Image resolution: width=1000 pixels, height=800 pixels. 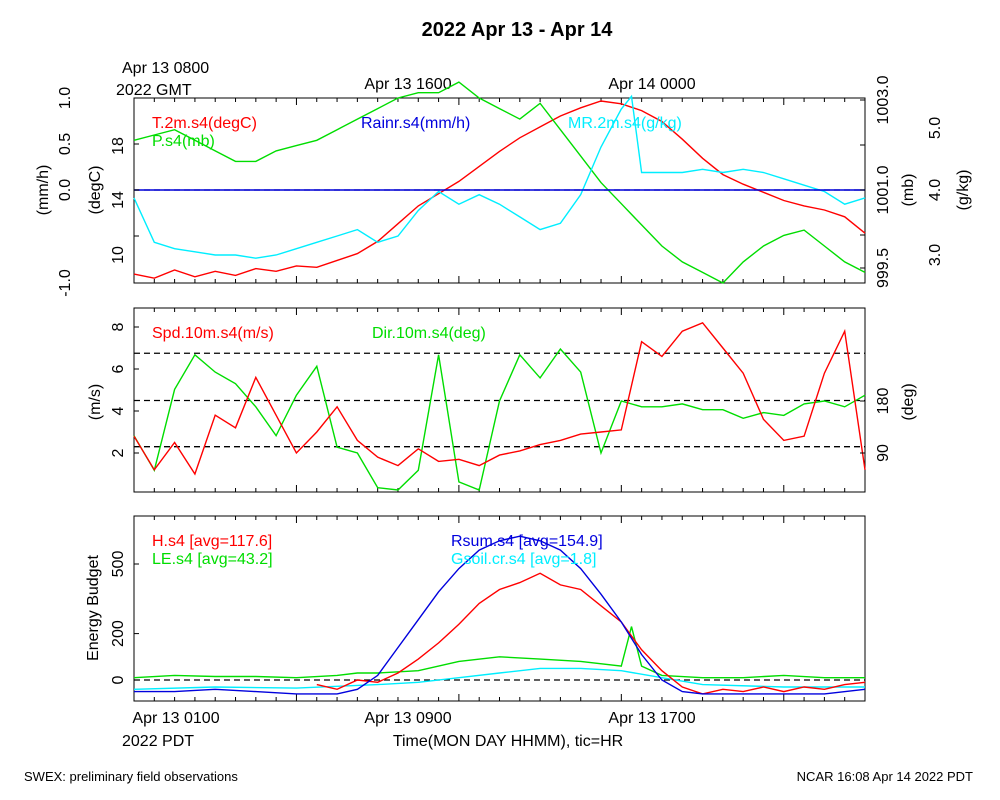 What do you see at coordinates (883, 99) in the screenshot?
I see `pressure-tick-label: 1003.0` at bounding box center [883, 99].